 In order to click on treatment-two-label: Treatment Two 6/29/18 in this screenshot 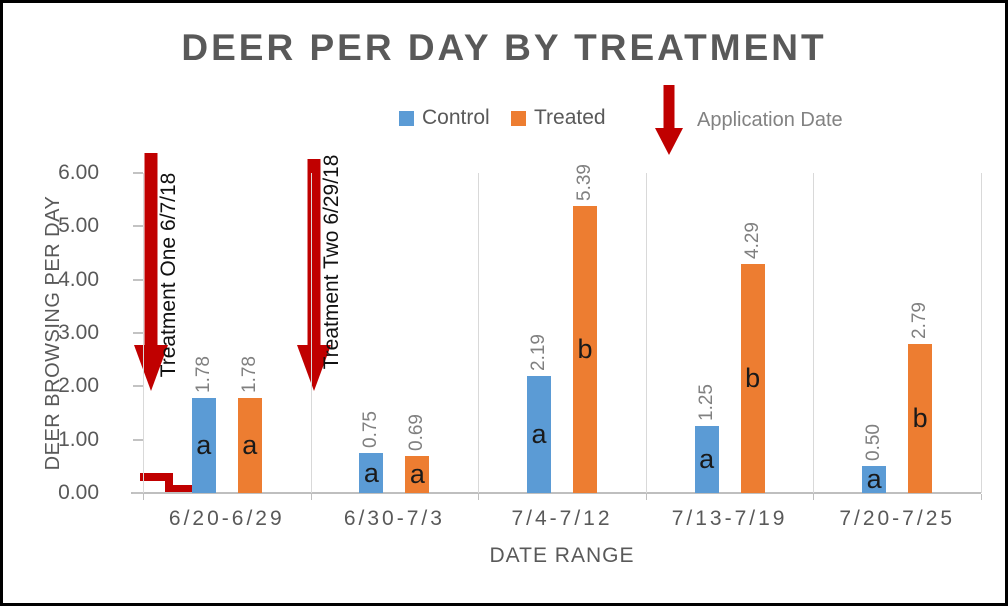, I will do `click(331, 262)`.